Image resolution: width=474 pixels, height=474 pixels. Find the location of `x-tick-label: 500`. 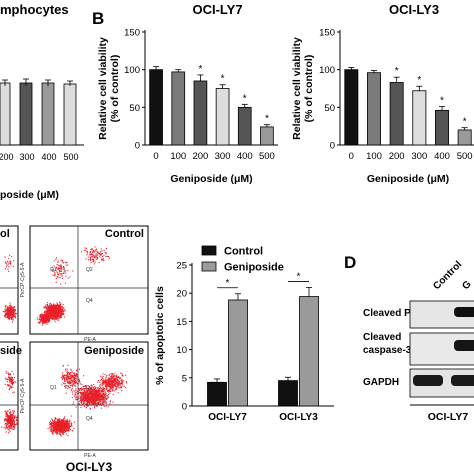

x-tick-label: 500 is located at coordinates (267, 156).